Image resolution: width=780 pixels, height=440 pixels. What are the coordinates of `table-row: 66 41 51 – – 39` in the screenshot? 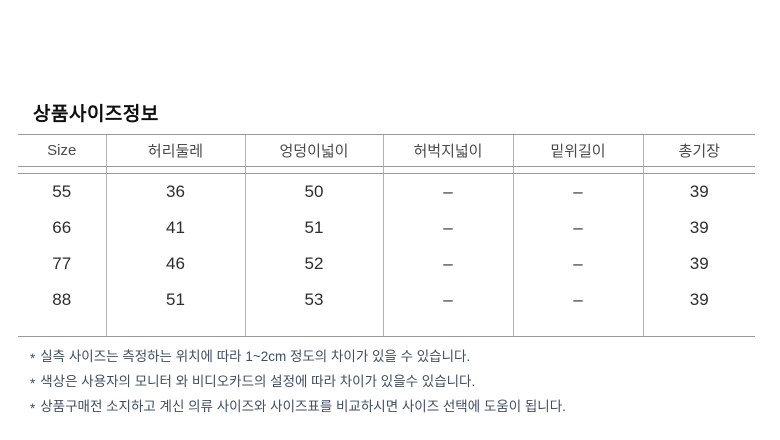 It's located at (386, 228).